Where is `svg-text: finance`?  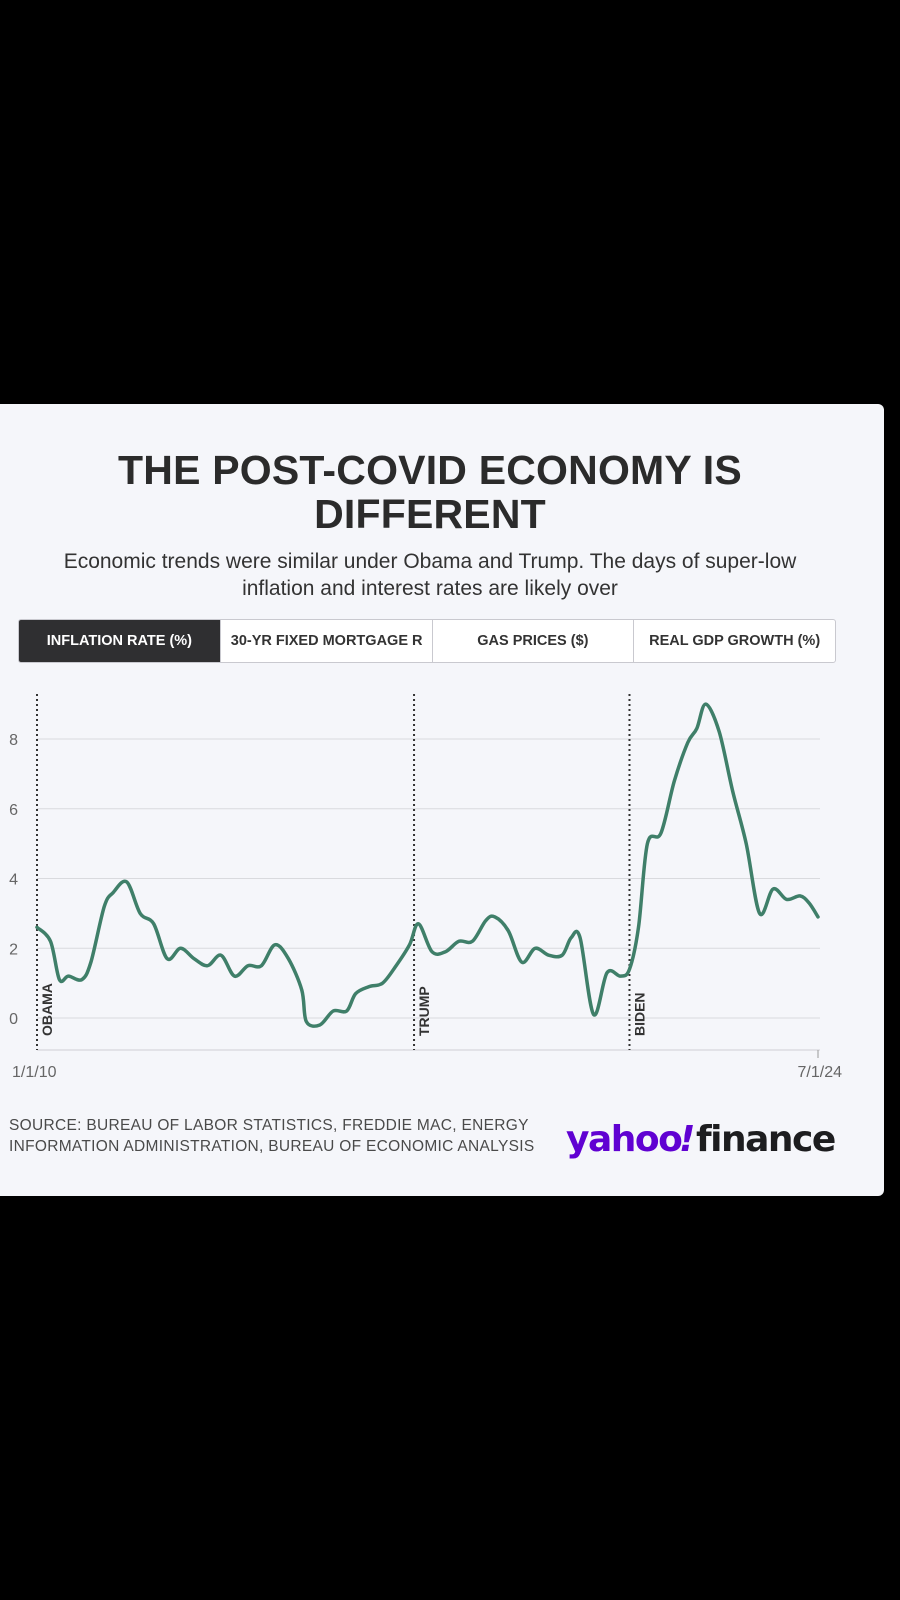 svg-text: finance is located at coordinates (765, 1139).